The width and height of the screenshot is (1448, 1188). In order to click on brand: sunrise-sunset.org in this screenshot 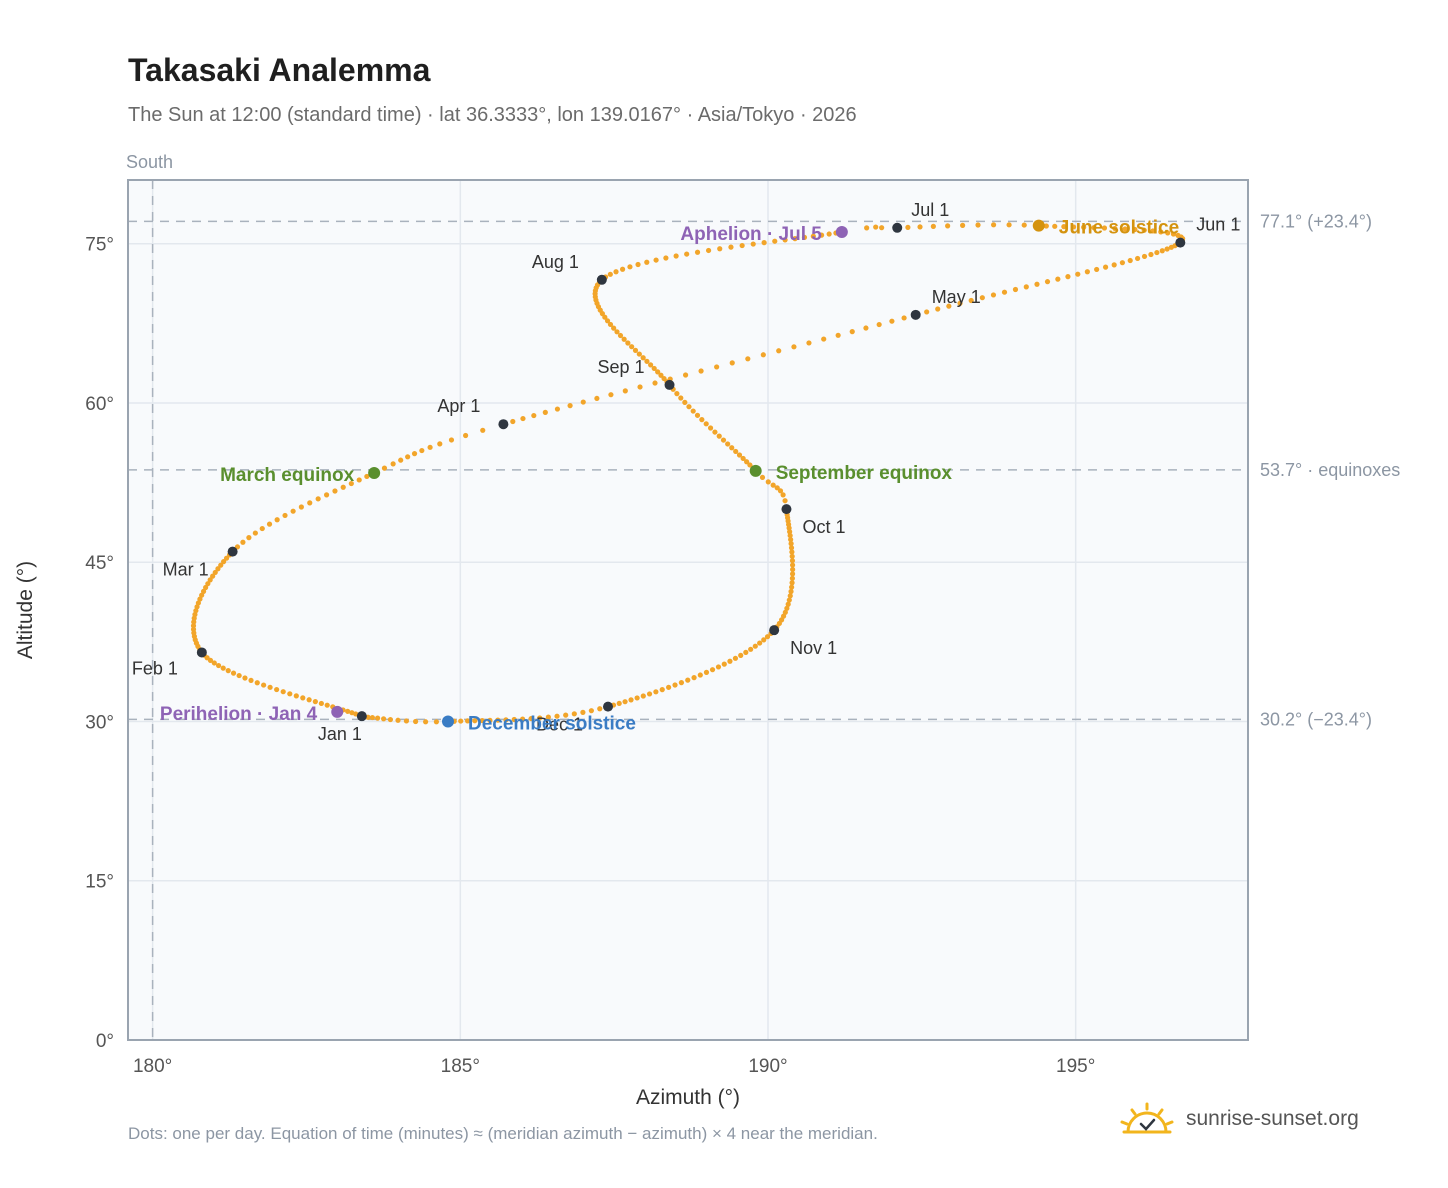, I will do `click(1239, 1119)`.